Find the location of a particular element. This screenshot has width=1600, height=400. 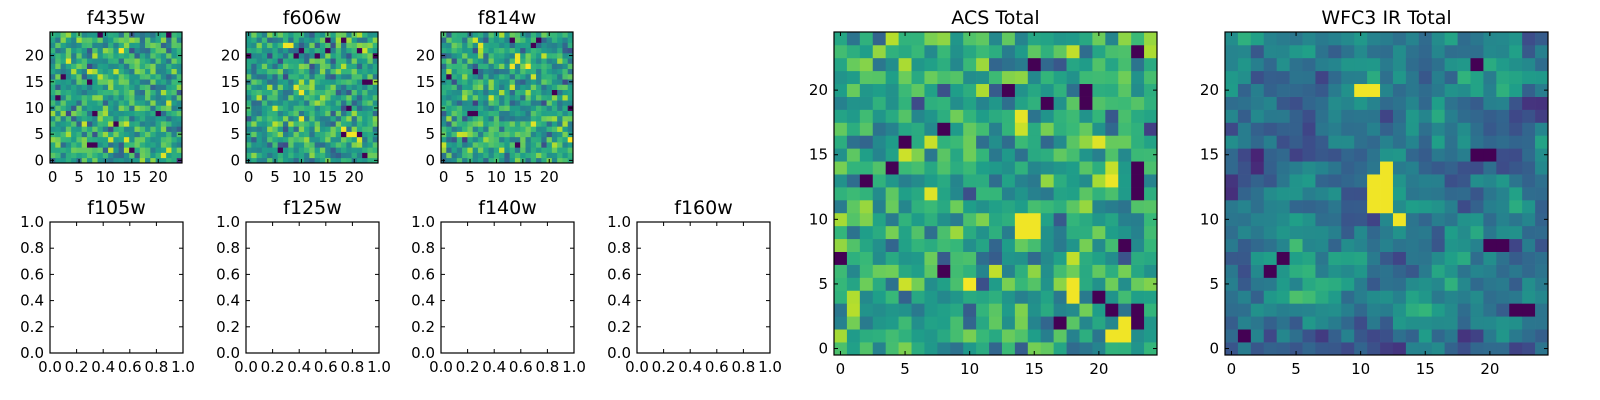

x-tick-label: 5 is located at coordinates (905, 369).